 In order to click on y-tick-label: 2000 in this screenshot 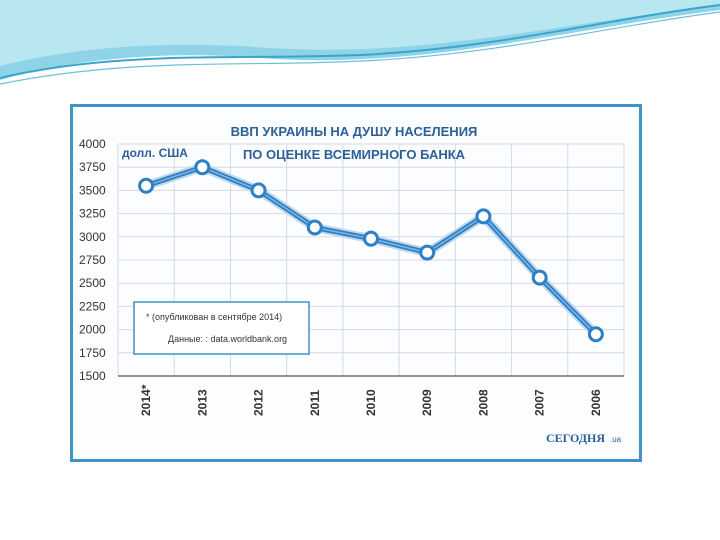, I will do `click(92, 330)`.